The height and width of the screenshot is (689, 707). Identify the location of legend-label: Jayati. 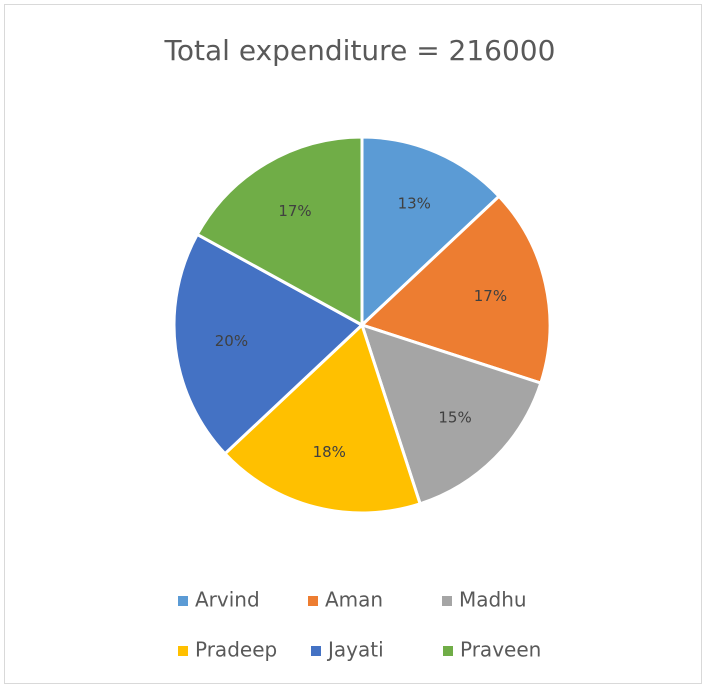
(355, 650).